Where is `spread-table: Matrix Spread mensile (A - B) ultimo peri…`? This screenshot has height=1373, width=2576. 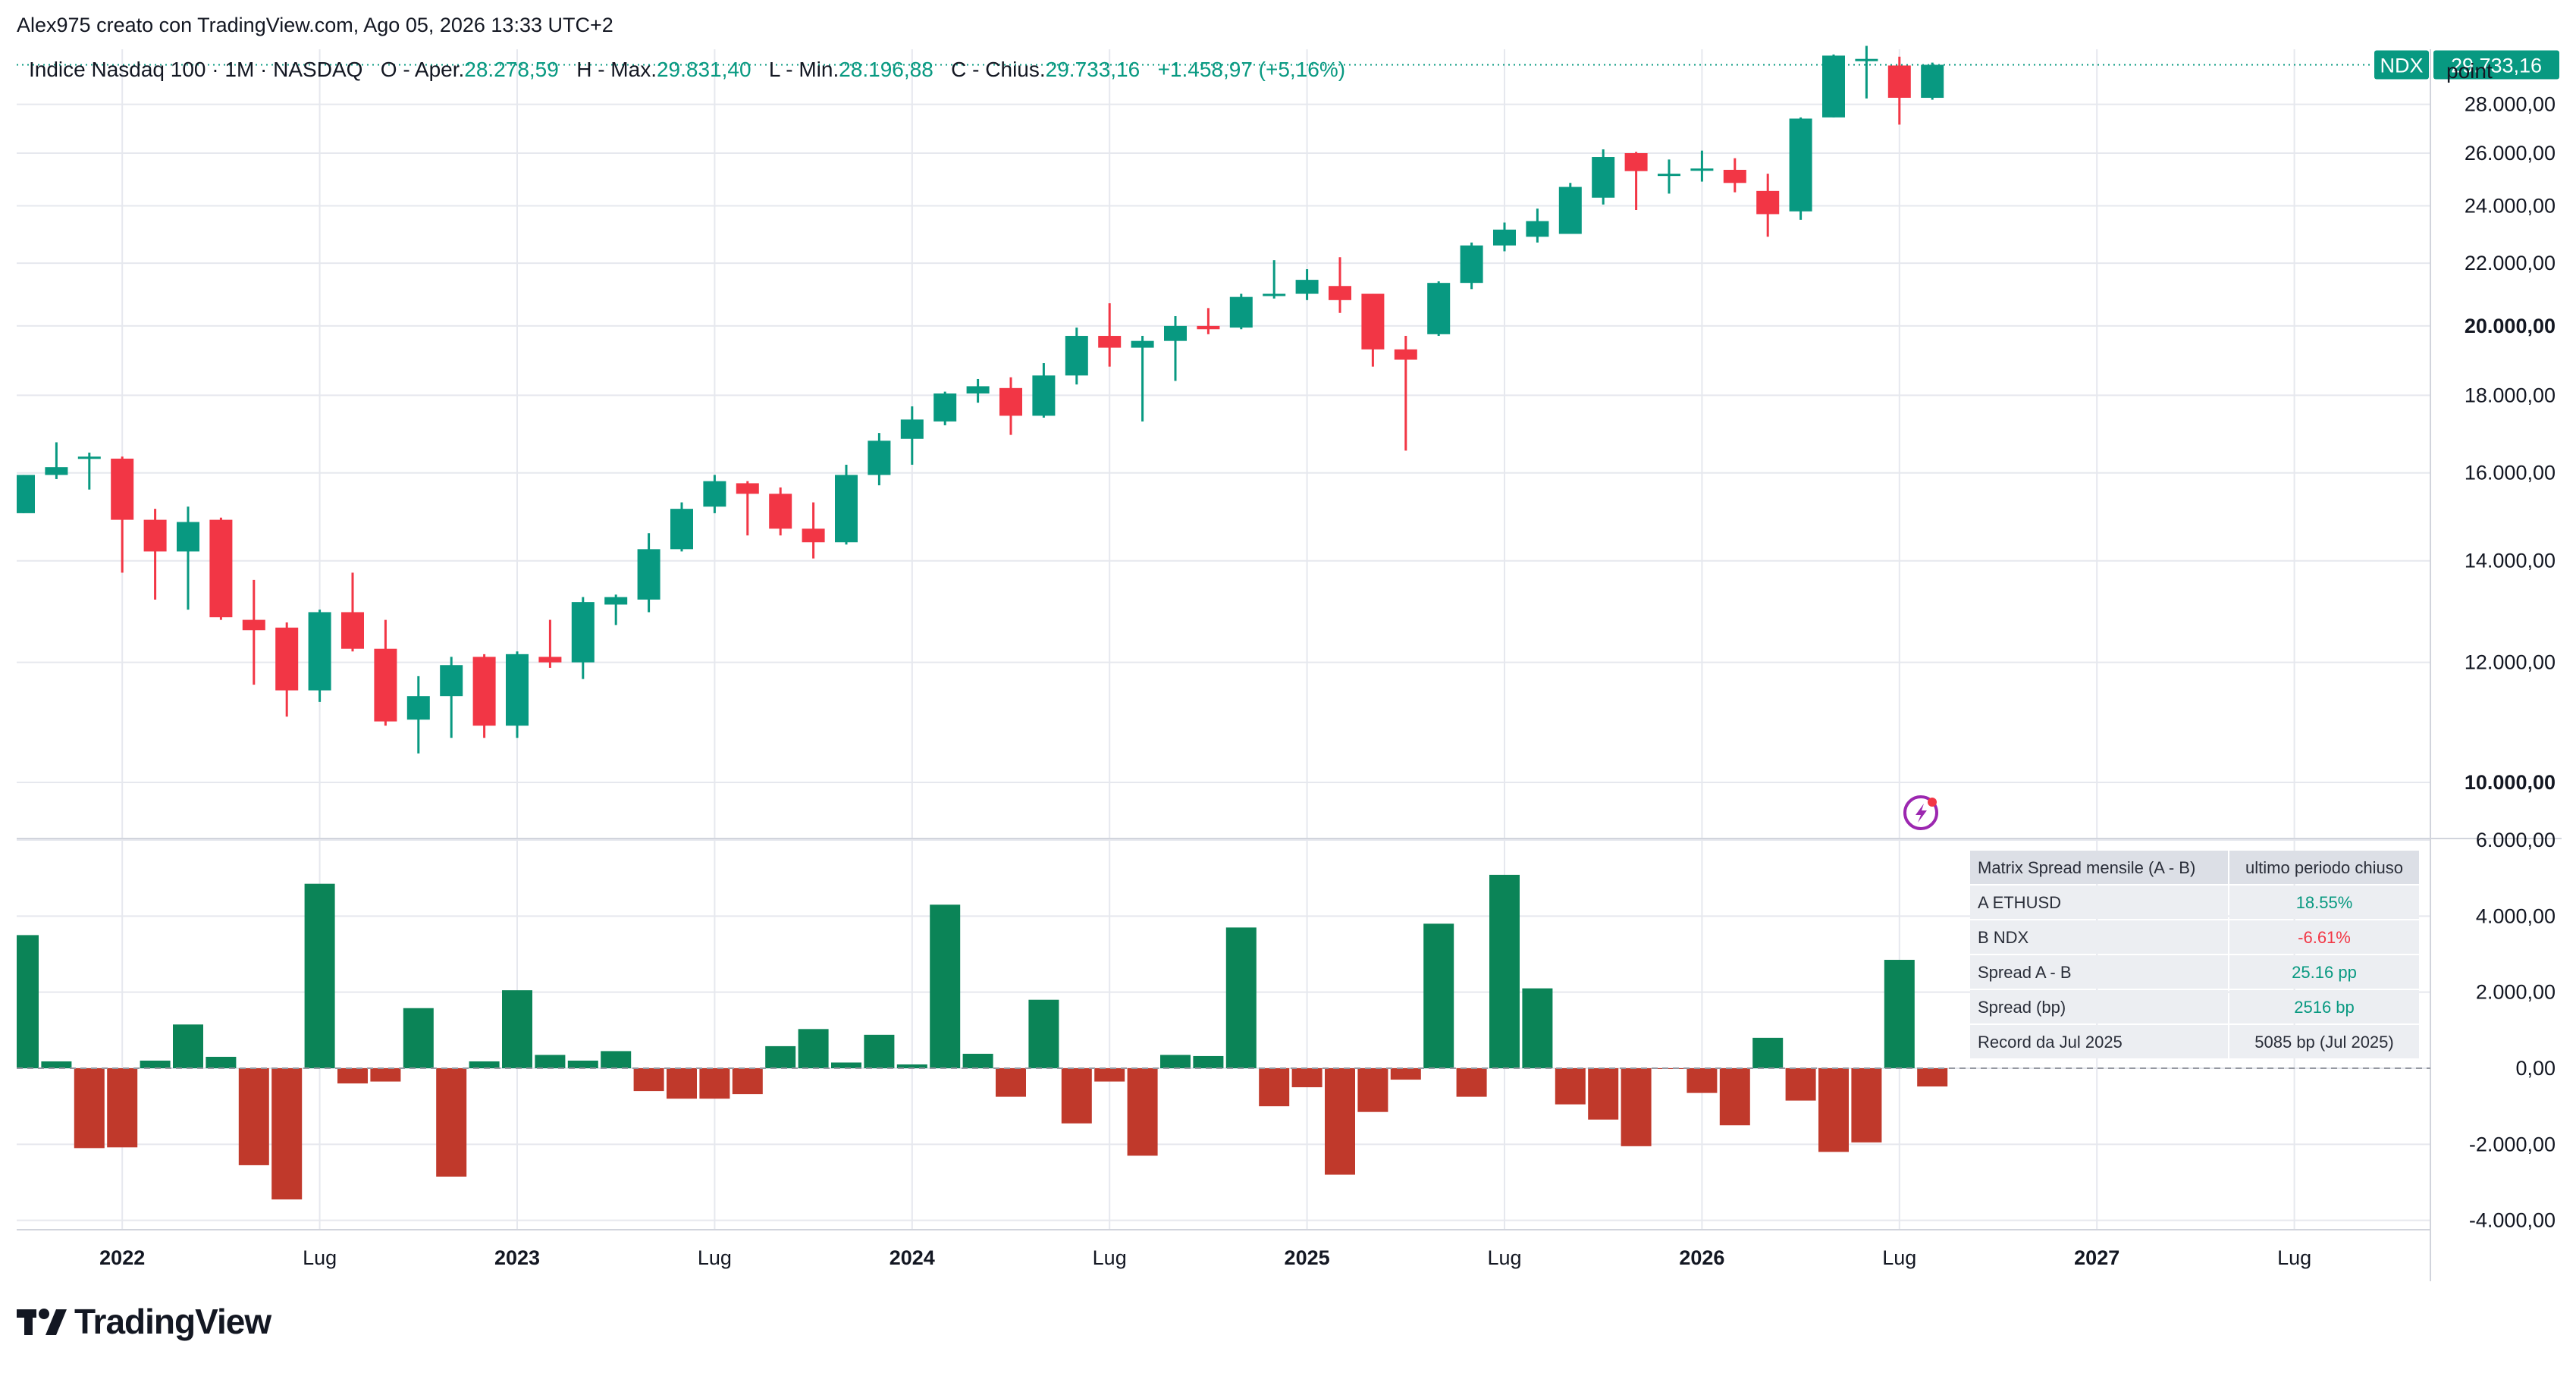
spread-table: Matrix Spread mensile (A - B) ultimo peri… is located at coordinates (2194, 954).